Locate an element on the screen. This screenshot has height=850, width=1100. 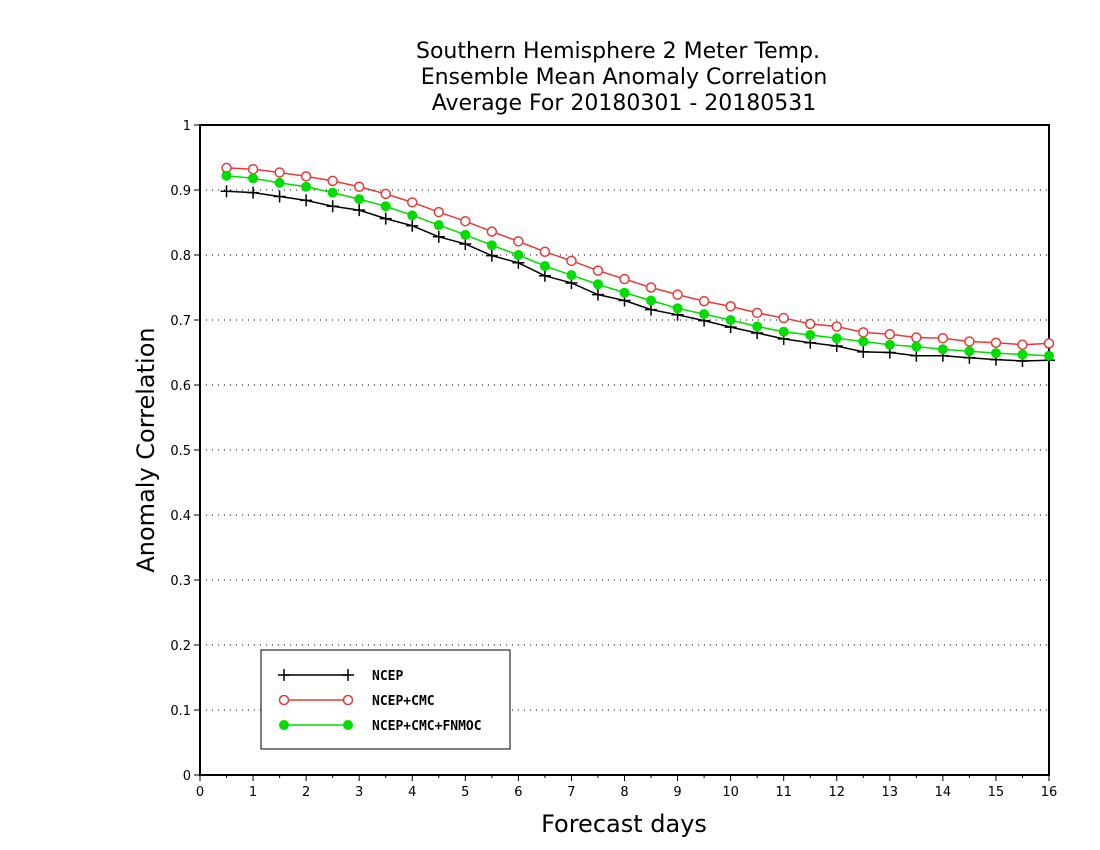
x-tick-label: 13 is located at coordinates (890, 792).